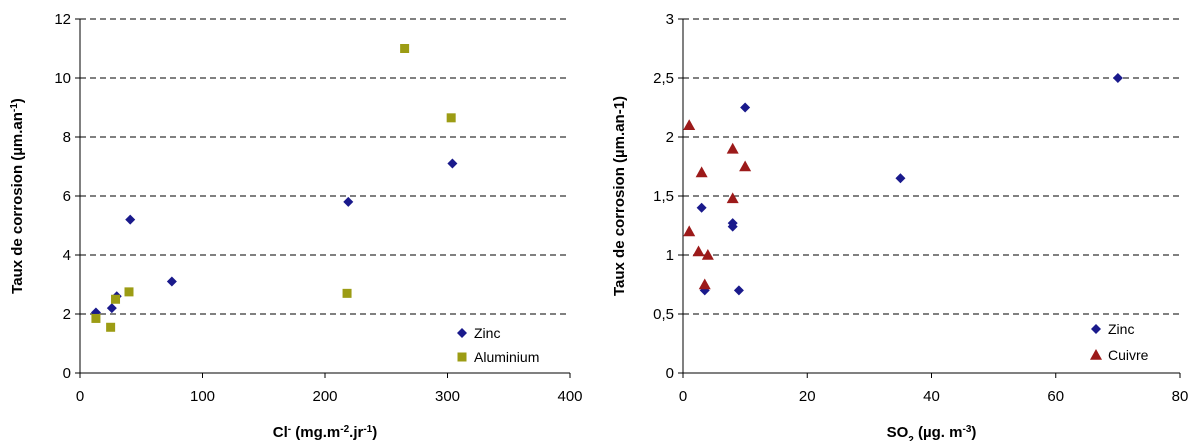 This screenshot has height=441, width=1200. I want to click on y-tick-label: 12, so click(62, 19).